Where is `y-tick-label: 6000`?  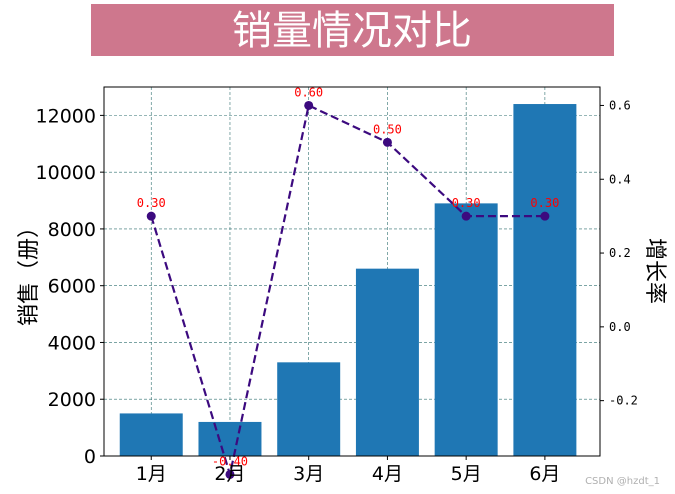
y-tick-label: 6000 is located at coordinates (72, 287).